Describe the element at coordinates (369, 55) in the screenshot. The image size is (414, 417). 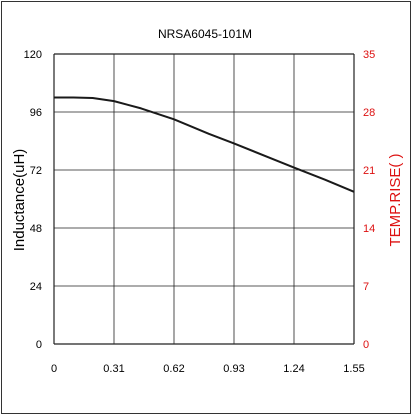
I see `y2-tick-label: 35` at that location.